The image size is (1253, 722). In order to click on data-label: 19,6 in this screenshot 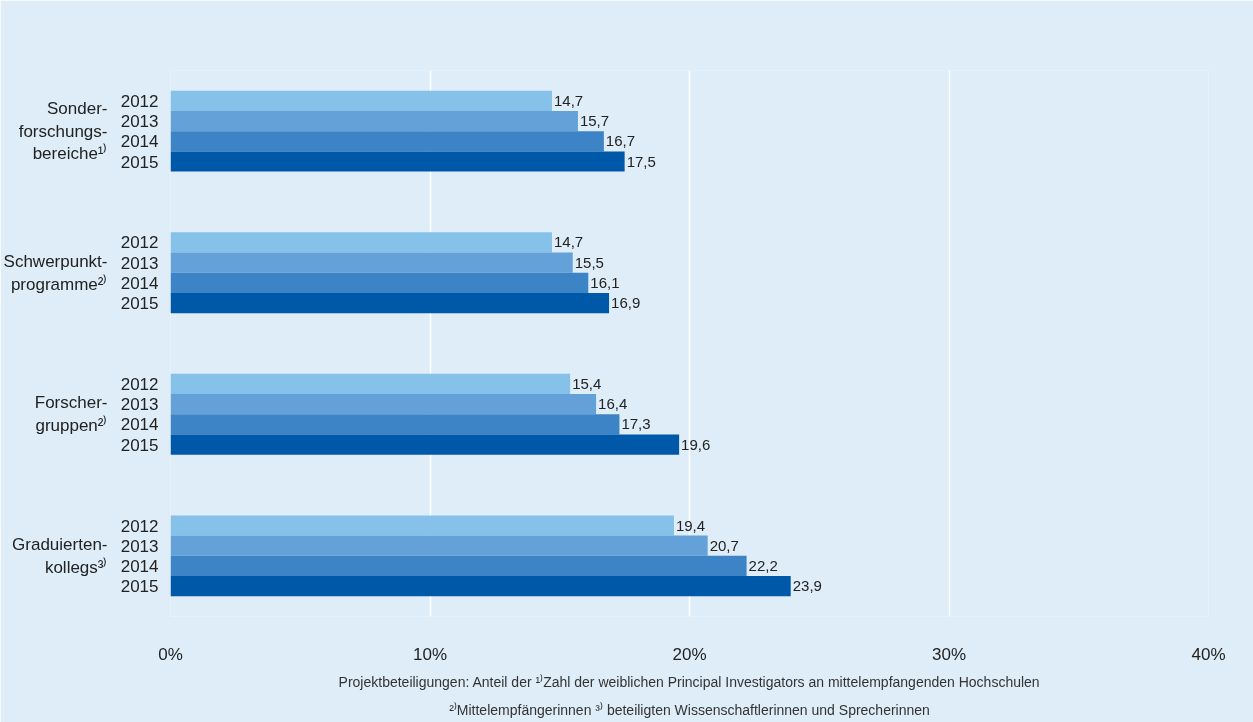, I will do `click(696, 444)`.